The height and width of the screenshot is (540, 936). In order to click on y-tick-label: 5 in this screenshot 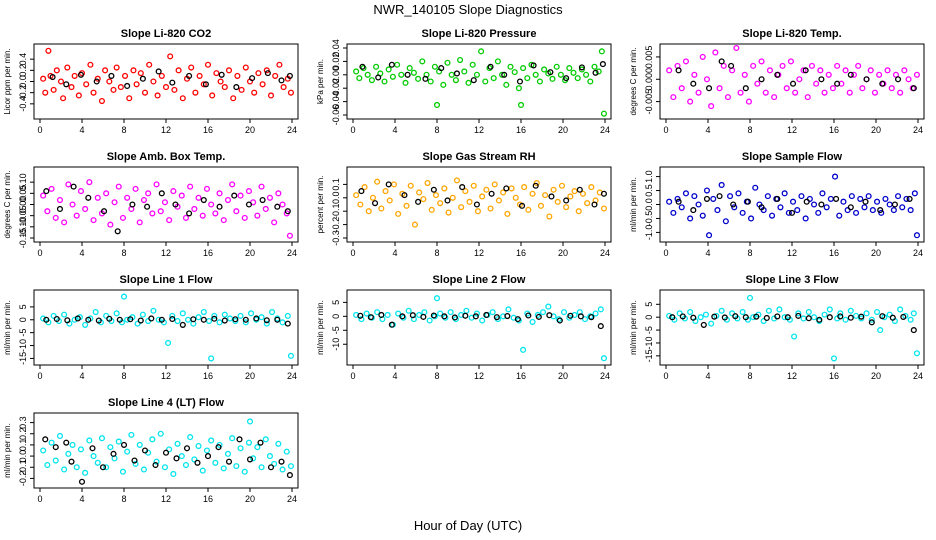, I will do `click(23, 306)`.